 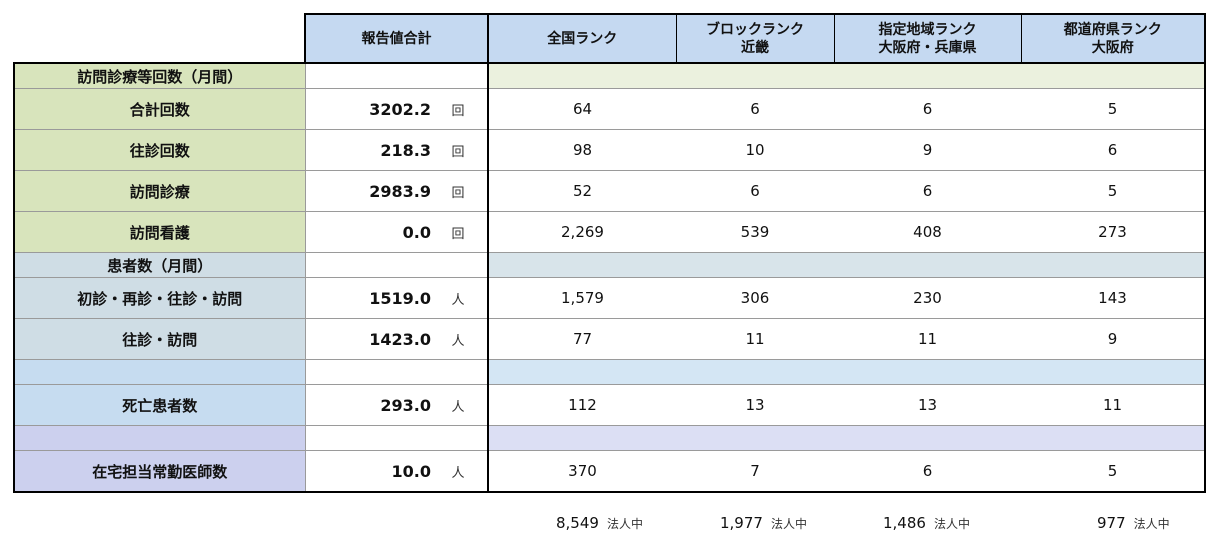 What do you see at coordinates (599, 523) in the screenshot?
I see `footer-national: 8,549 法人中` at bounding box center [599, 523].